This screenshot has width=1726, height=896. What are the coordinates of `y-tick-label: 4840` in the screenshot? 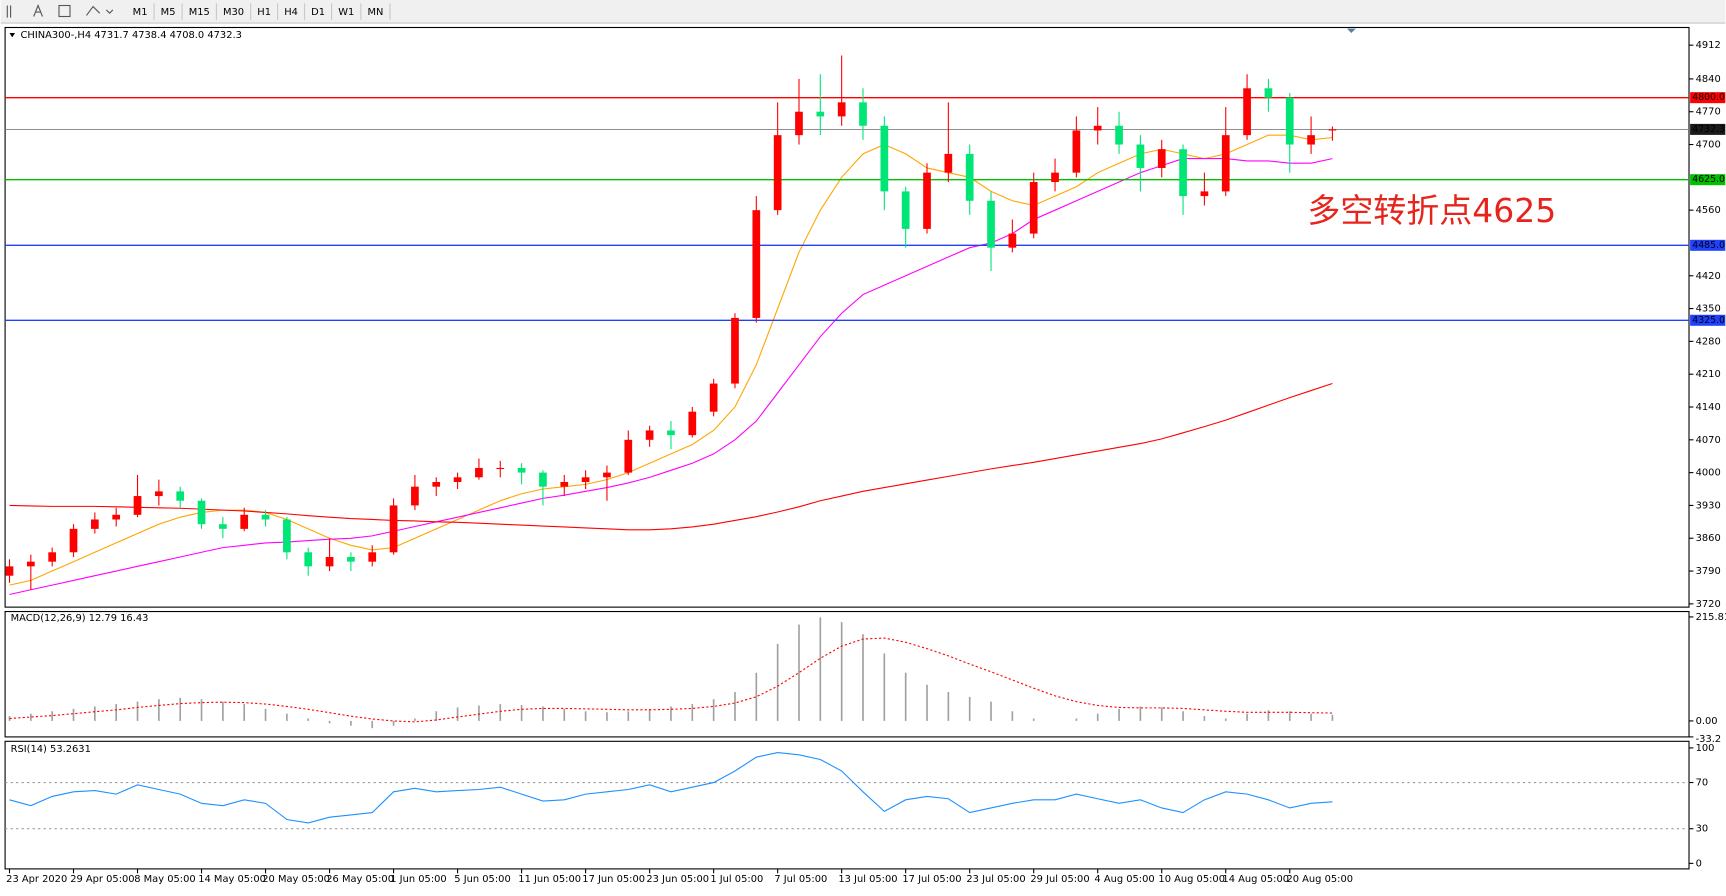 It's located at (1708, 79).